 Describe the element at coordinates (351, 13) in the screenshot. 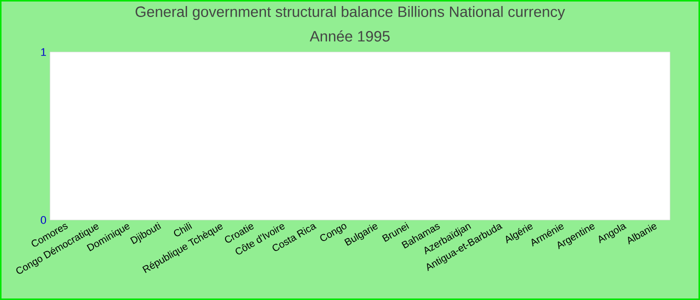

I see `chart-title: General government structural balance Billions National currency` at that location.